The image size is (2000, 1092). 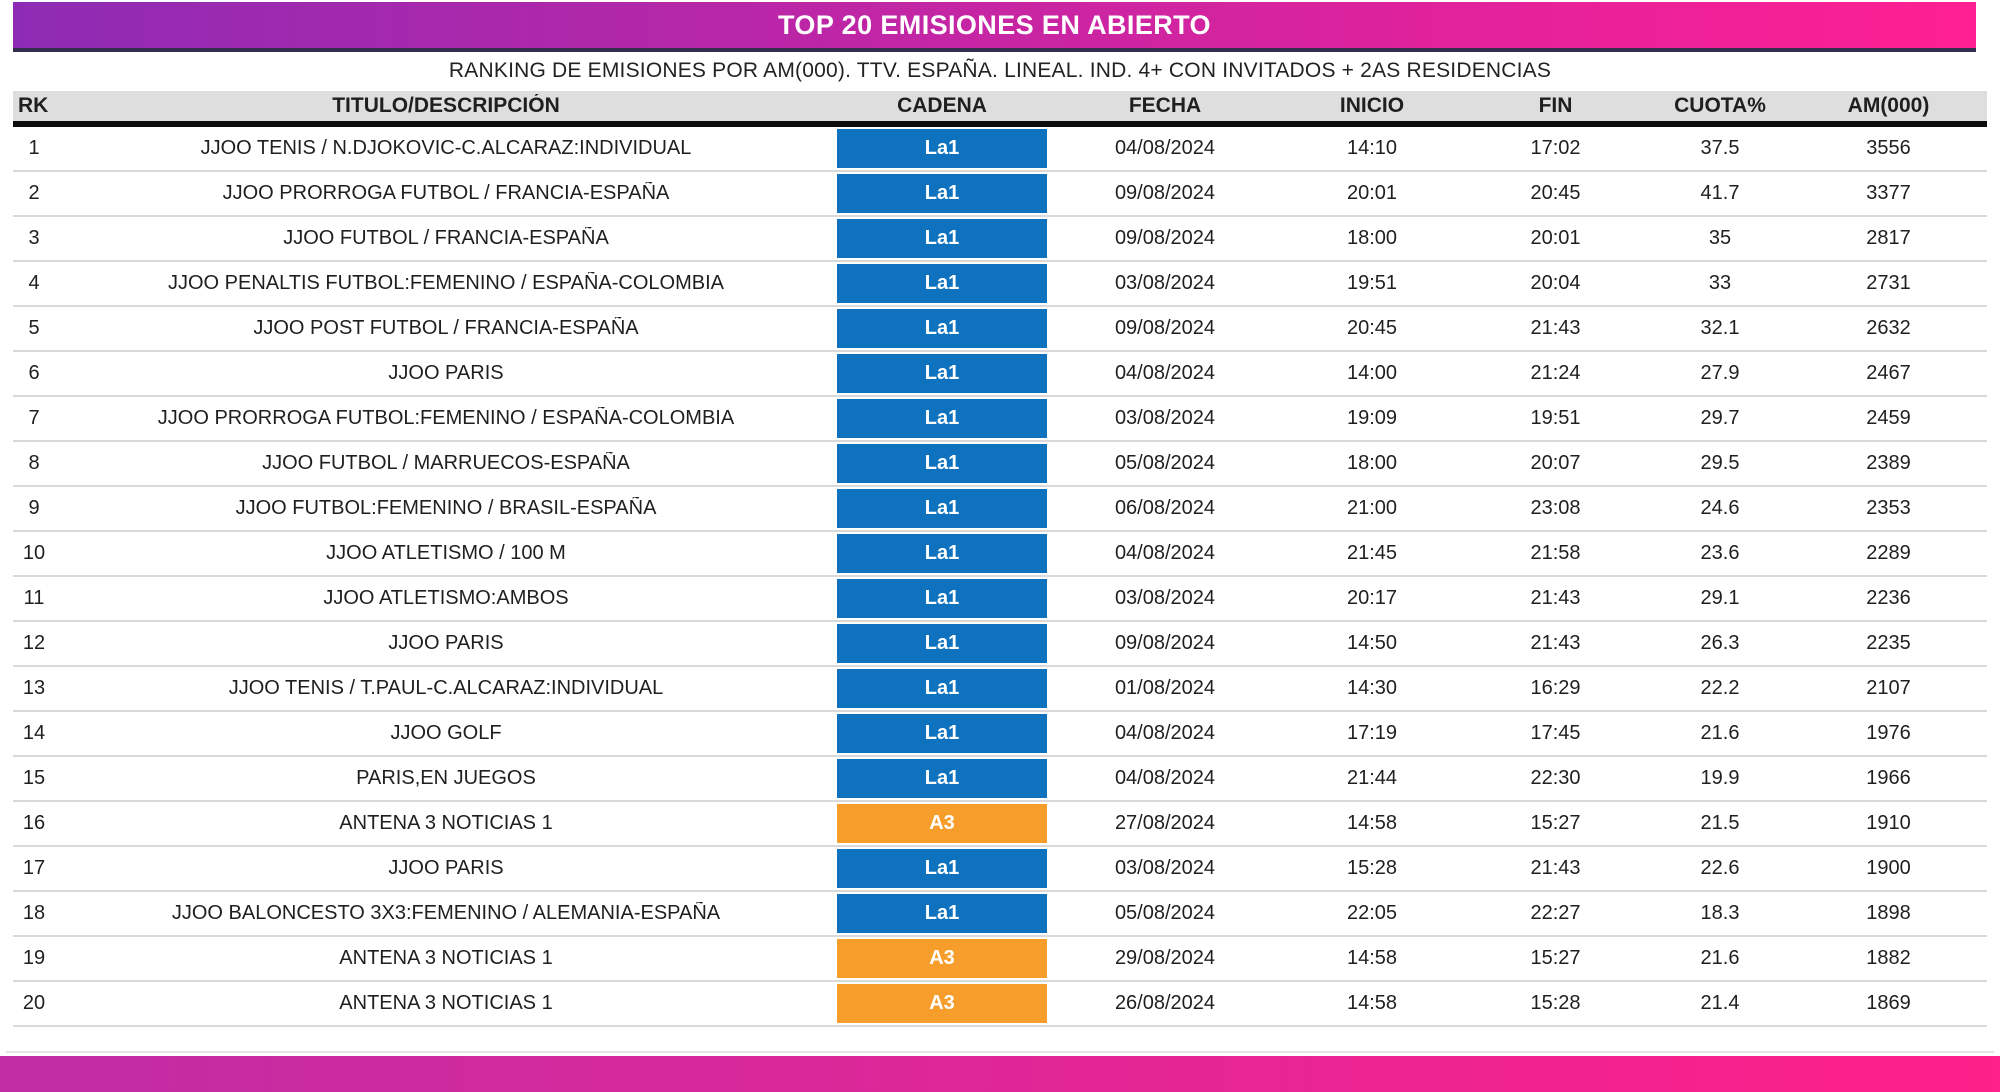 I want to click on audience-cell: 2467, so click(x=1888, y=373).